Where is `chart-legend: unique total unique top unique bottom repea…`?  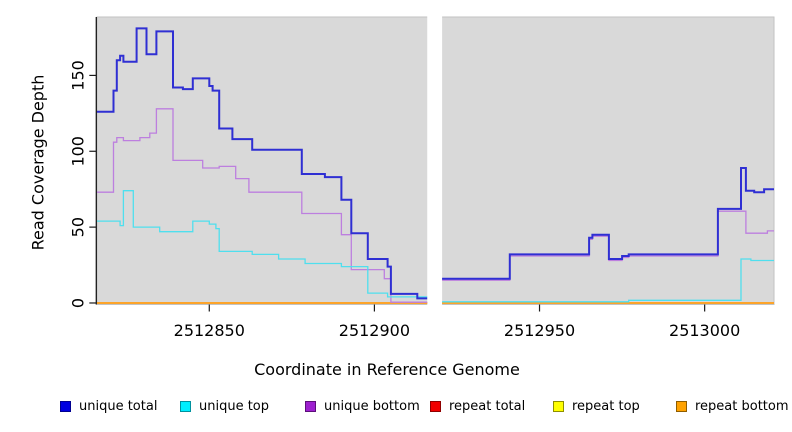
chart-legend: unique total unique top unique bottom repea… is located at coordinates (396, 408).